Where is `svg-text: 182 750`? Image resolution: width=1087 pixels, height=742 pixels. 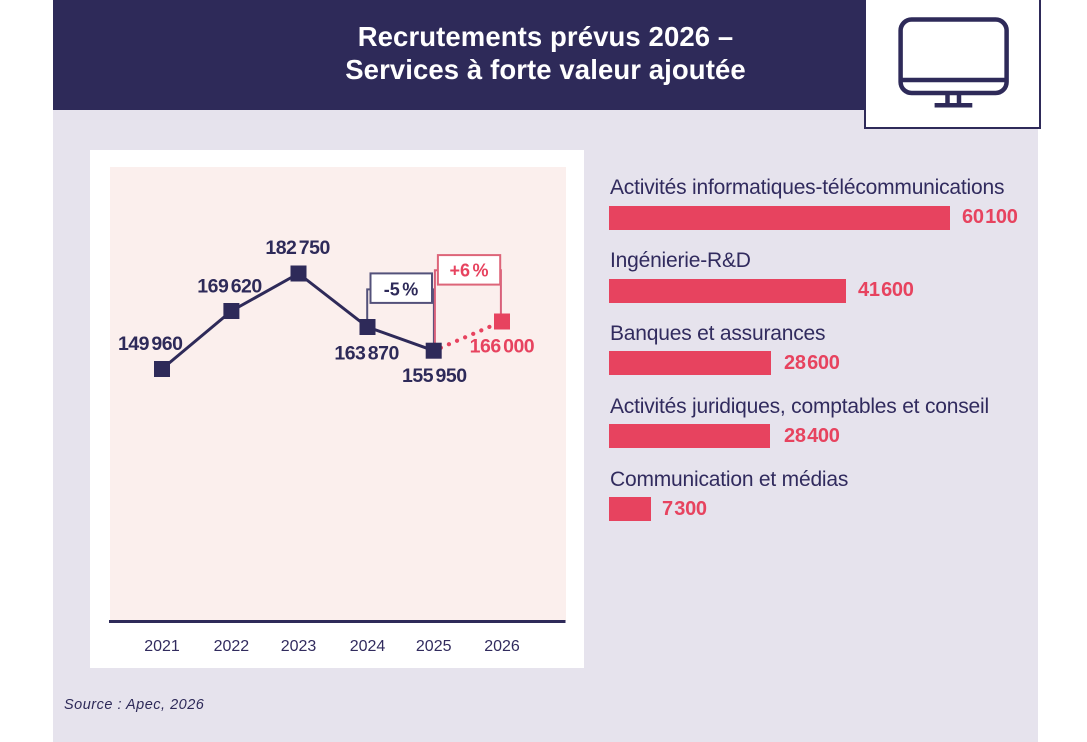 svg-text: 182 750 is located at coordinates (297, 248).